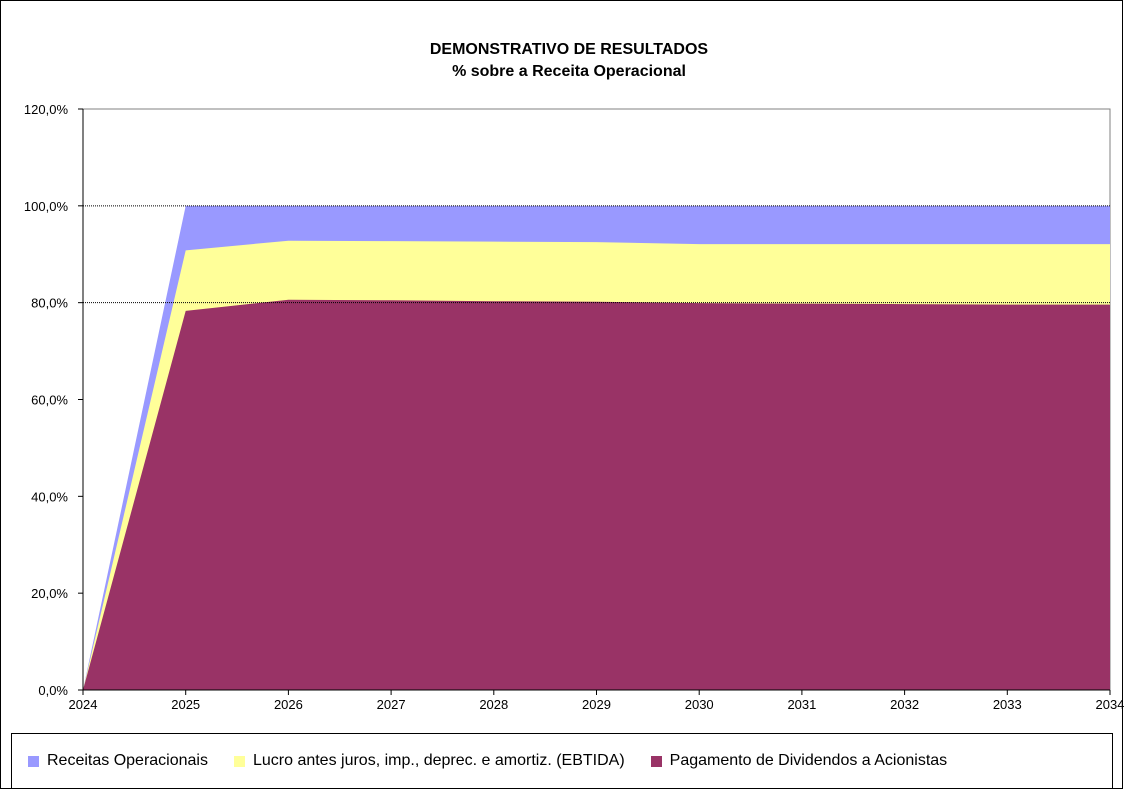 This screenshot has height=791, width=1125. Describe the element at coordinates (49, 303) in the screenshot. I see `y-tick-label: 80,0%` at that location.